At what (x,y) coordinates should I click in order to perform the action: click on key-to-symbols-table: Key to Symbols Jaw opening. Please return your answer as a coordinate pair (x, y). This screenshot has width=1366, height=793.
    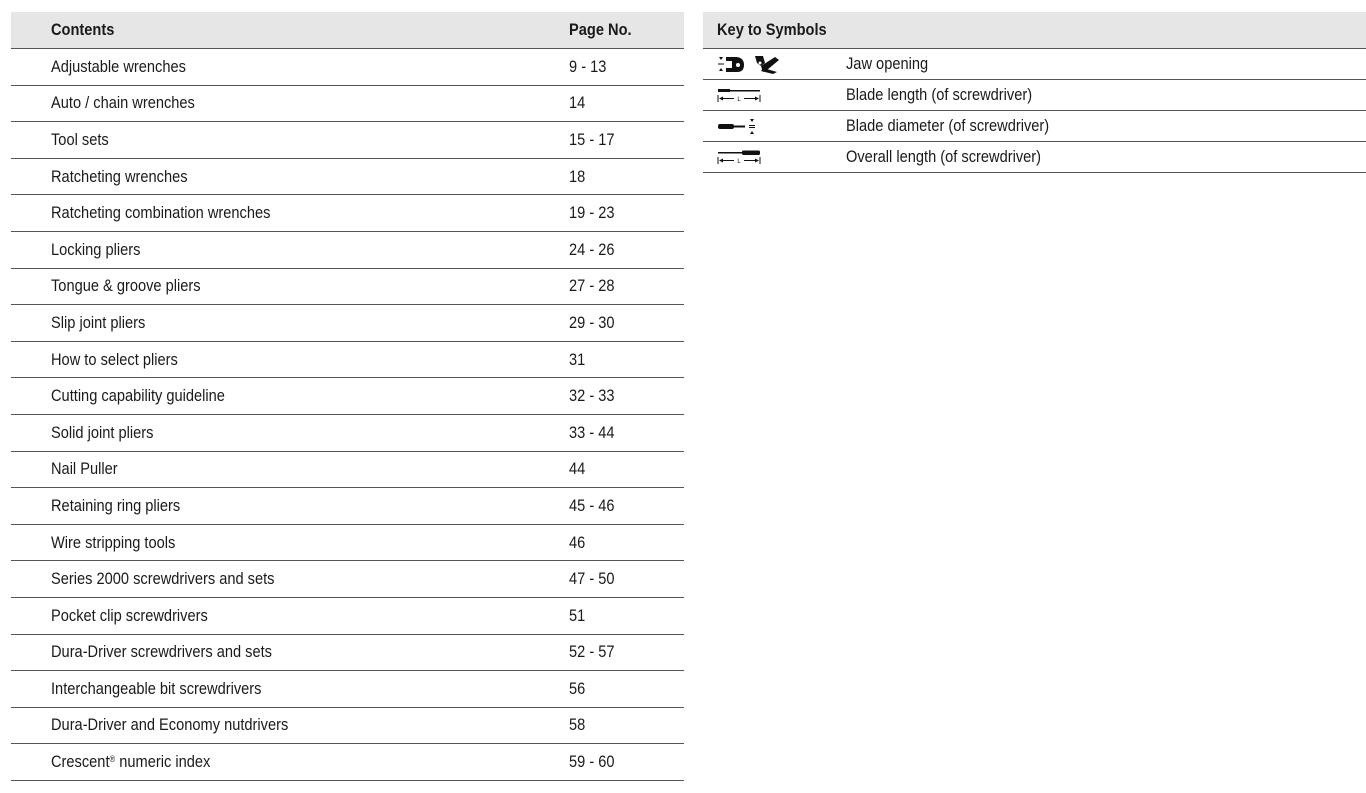
    Looking at the image, I should click on (1034, 92).